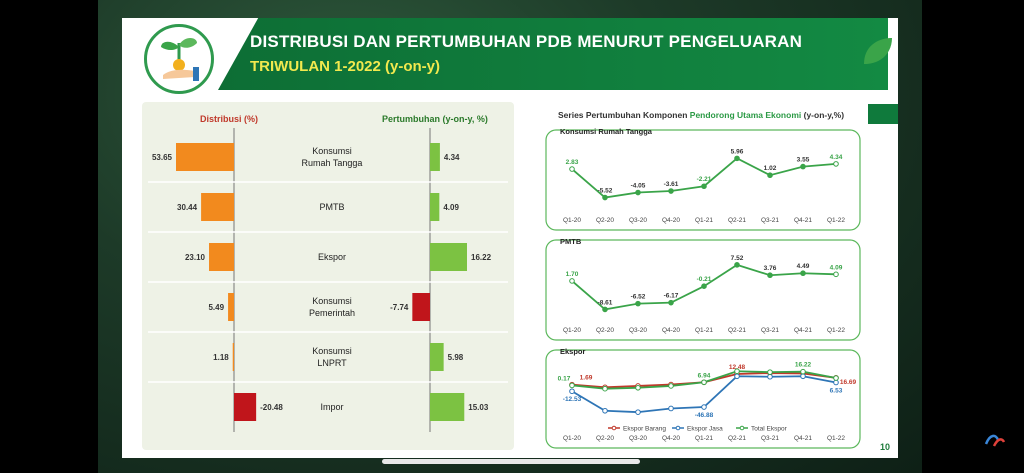 The height and width of the screenshot is (473, 1024). Describe the element at coordinates (332, 257) in the screenshot. I see `category-label-line: Ekspor` at that location.